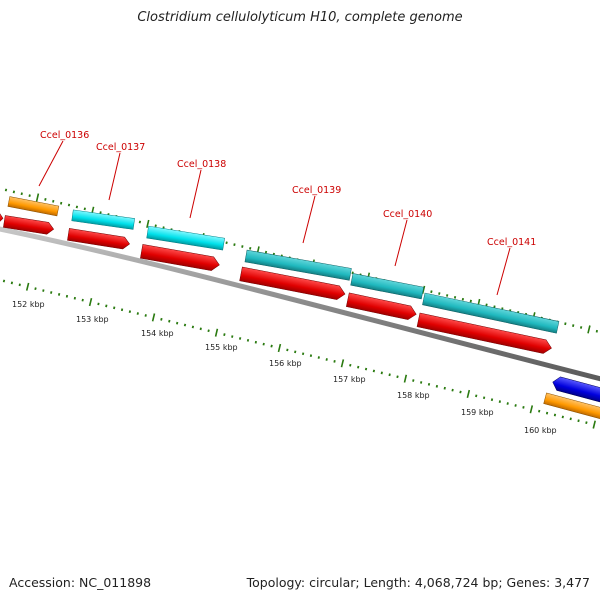  I want to click on kbp-label: 156 kbp, so click(285, 363).